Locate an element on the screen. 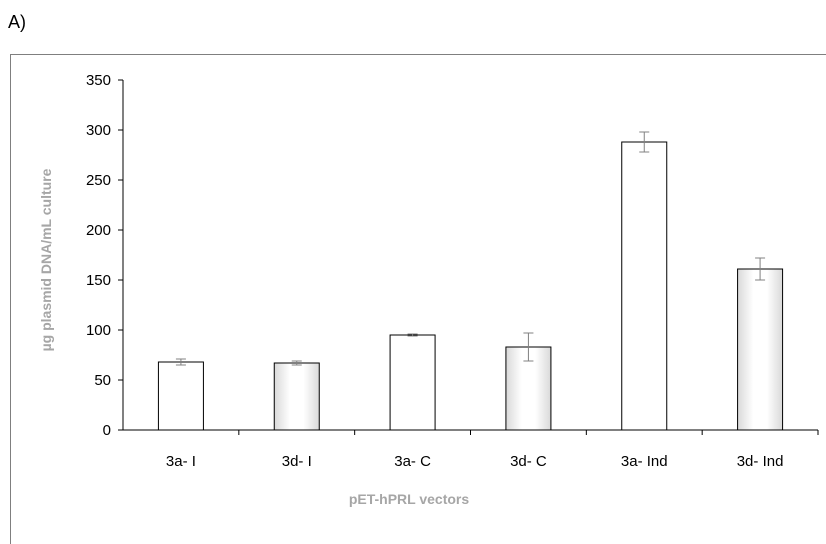 Image resolution: width=826 pixels, height=544 pixels. y-tick-label: 0 is located at coordinates (107, 430).